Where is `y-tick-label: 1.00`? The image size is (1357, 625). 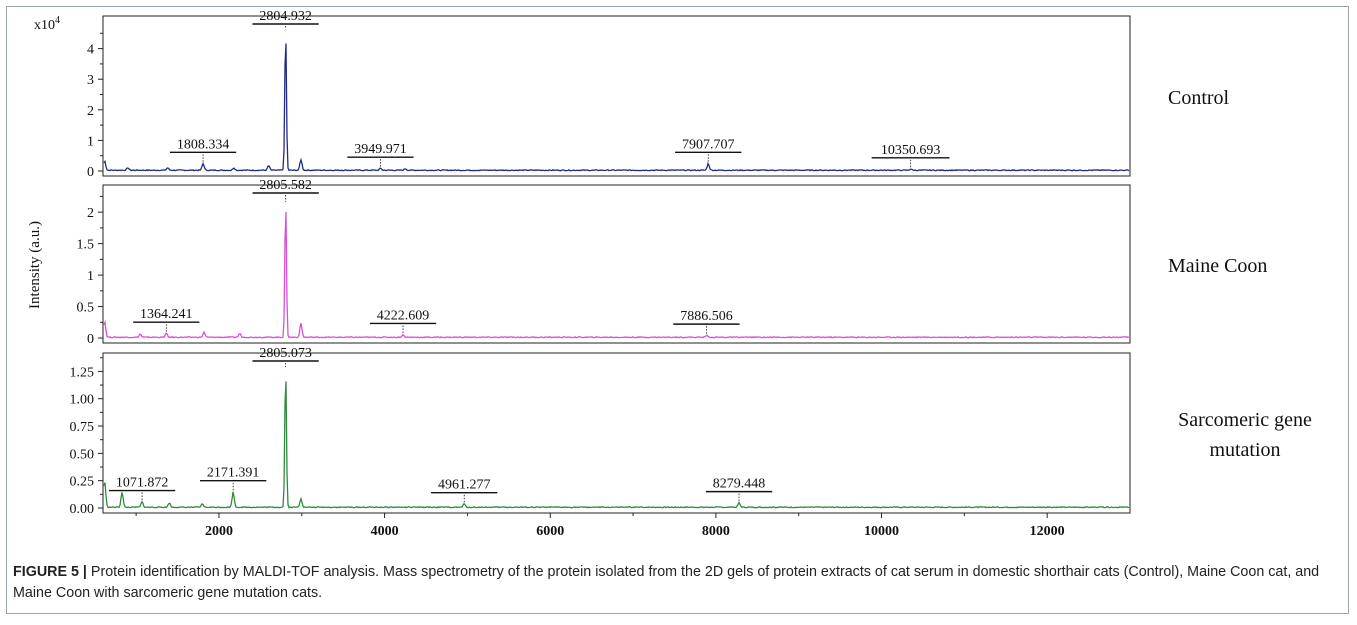 y-tick-label: 1.00 is located at coordinates (82, 400).